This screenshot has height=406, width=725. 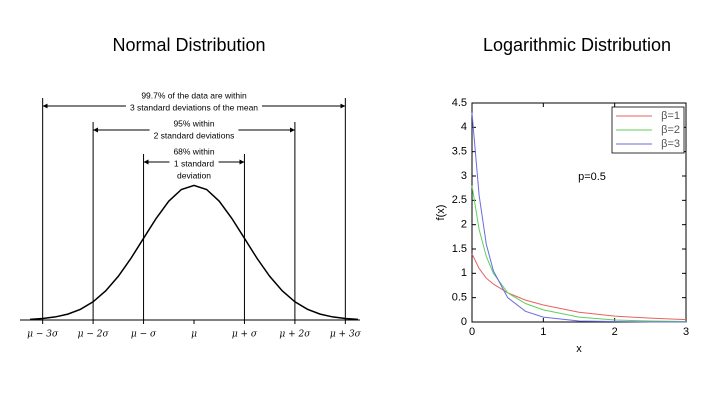 I want to click on annotation: 99.7% of the data are within, so click(x=194, y=95).